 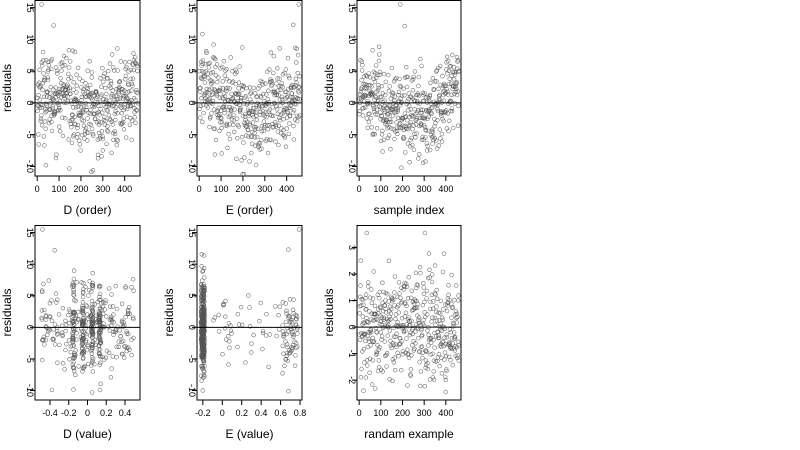 What do you see at coordinates (250, 310) in the screenshot?
I see `panel-e-value-points` at bounding box center [250, 310].